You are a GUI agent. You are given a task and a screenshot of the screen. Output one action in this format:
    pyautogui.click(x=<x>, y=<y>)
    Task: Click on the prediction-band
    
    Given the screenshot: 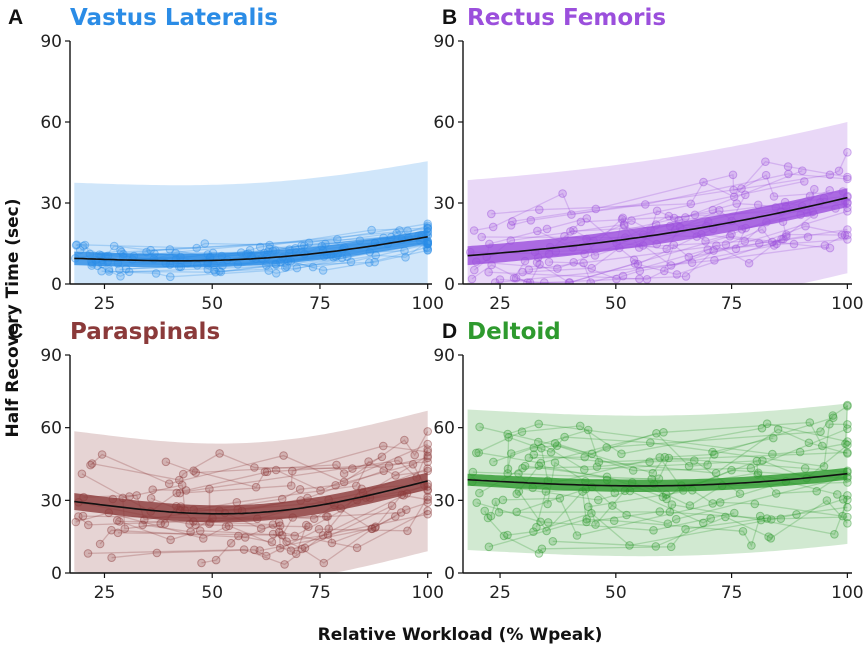 What is the action you would take?
    pyautogui.click(x=251, y=491)
    